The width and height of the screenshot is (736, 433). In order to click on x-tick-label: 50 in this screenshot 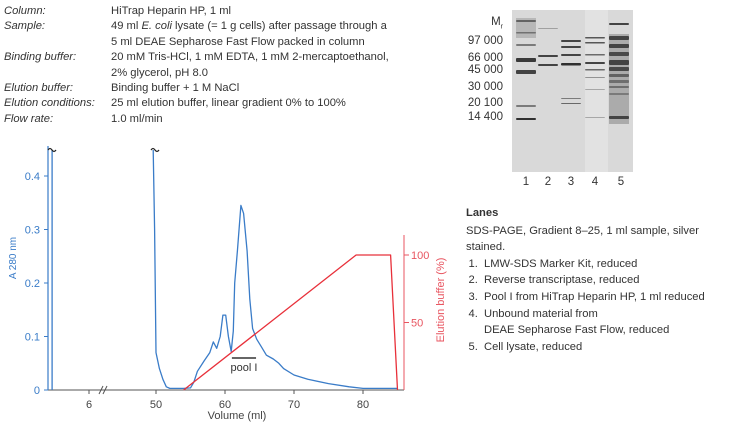, I will do `click(156, 405)`.